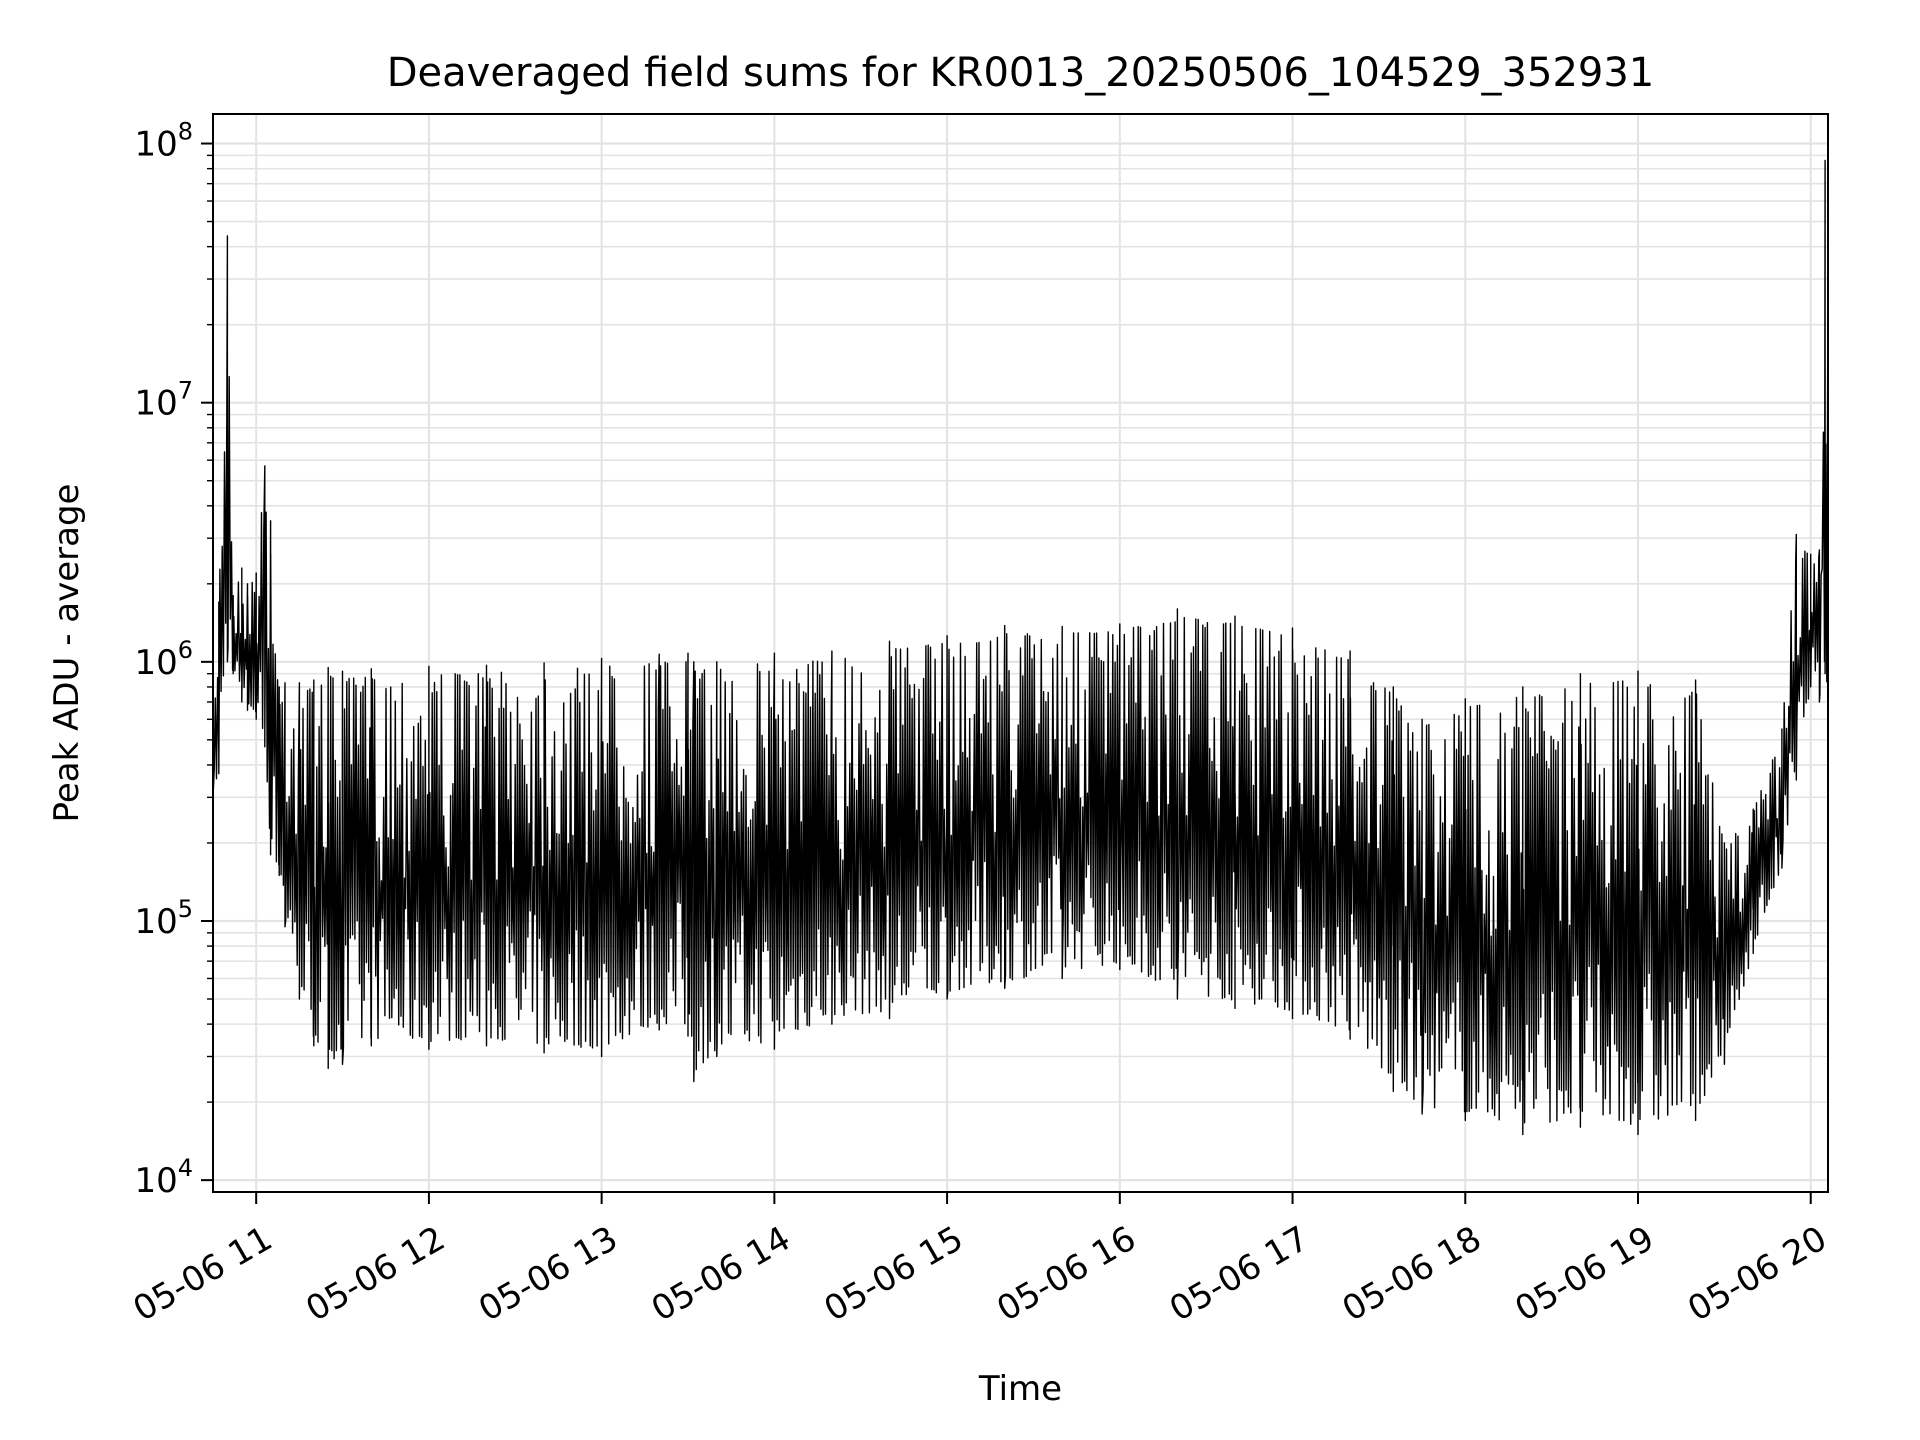 The height and width of the screenshot is (1440, 1920). What do you see at coordinates (1412, 1274) in the screenshot?
I see `x-tick-label: 05-06 18` at bounding box center [1412, 1274].